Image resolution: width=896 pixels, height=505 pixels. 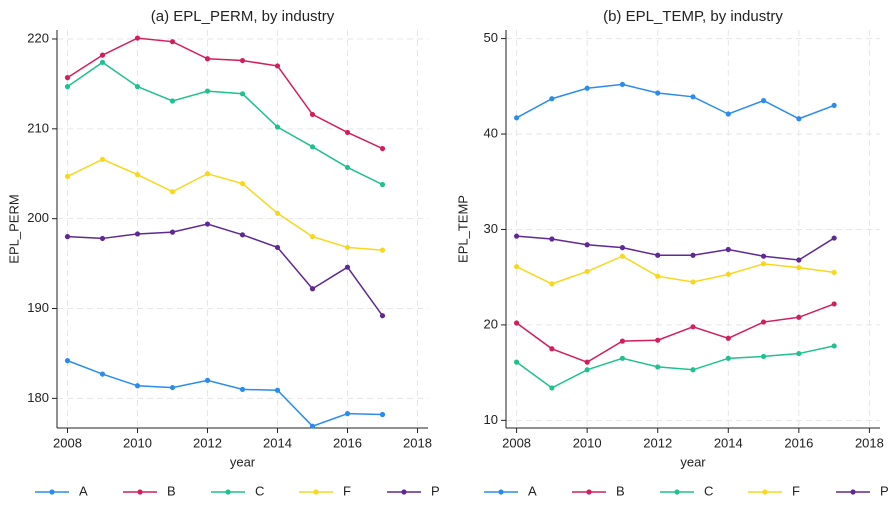 I want to click on y-tick-label: 50, so click(x=491, y=37).